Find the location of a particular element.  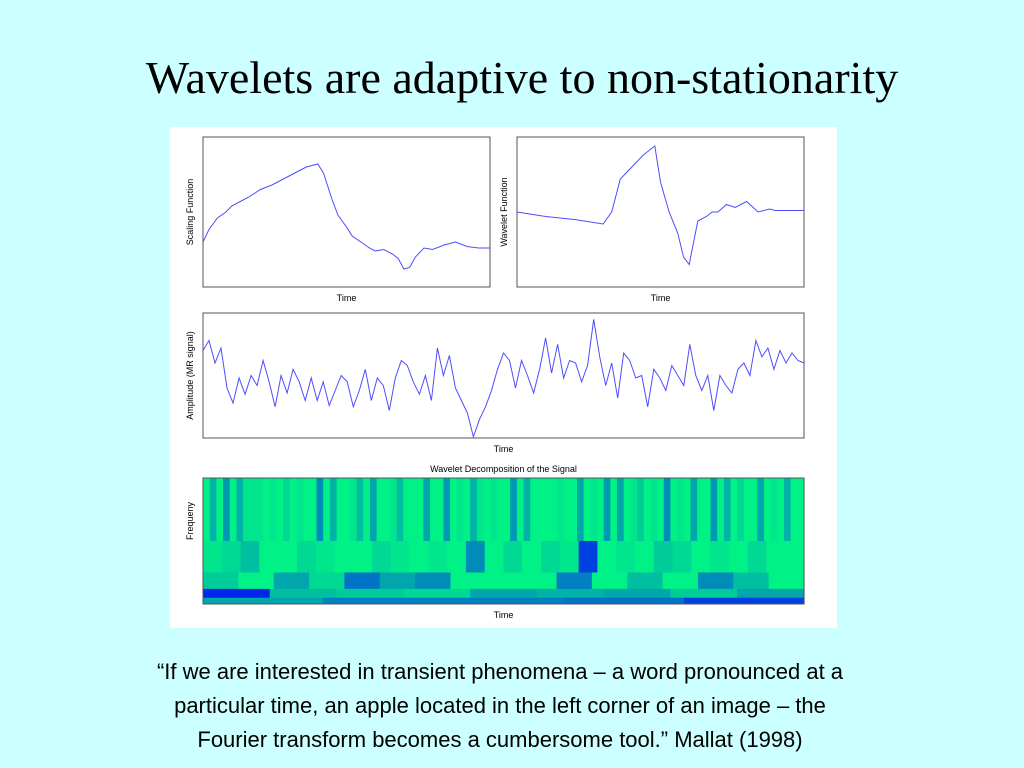

chart-title: Wavelet Decomposition of the Signal is located at coordinates (503, 469).